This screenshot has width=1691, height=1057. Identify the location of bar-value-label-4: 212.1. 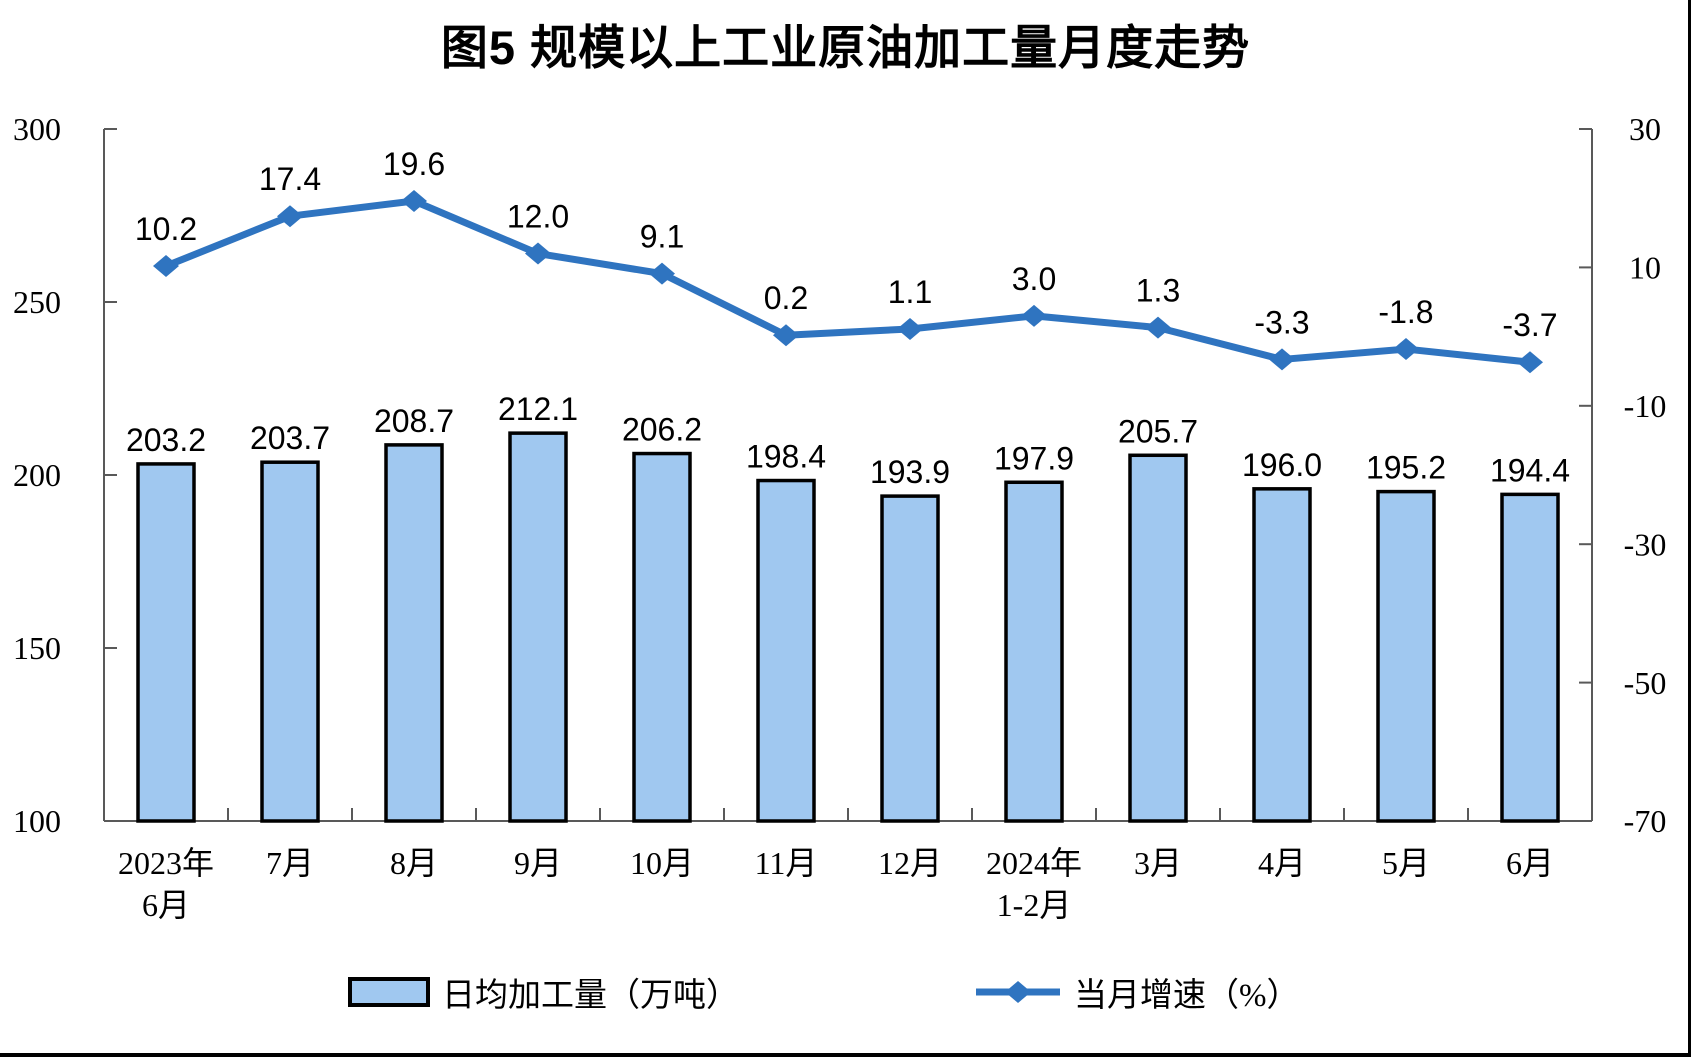
(538, 409).